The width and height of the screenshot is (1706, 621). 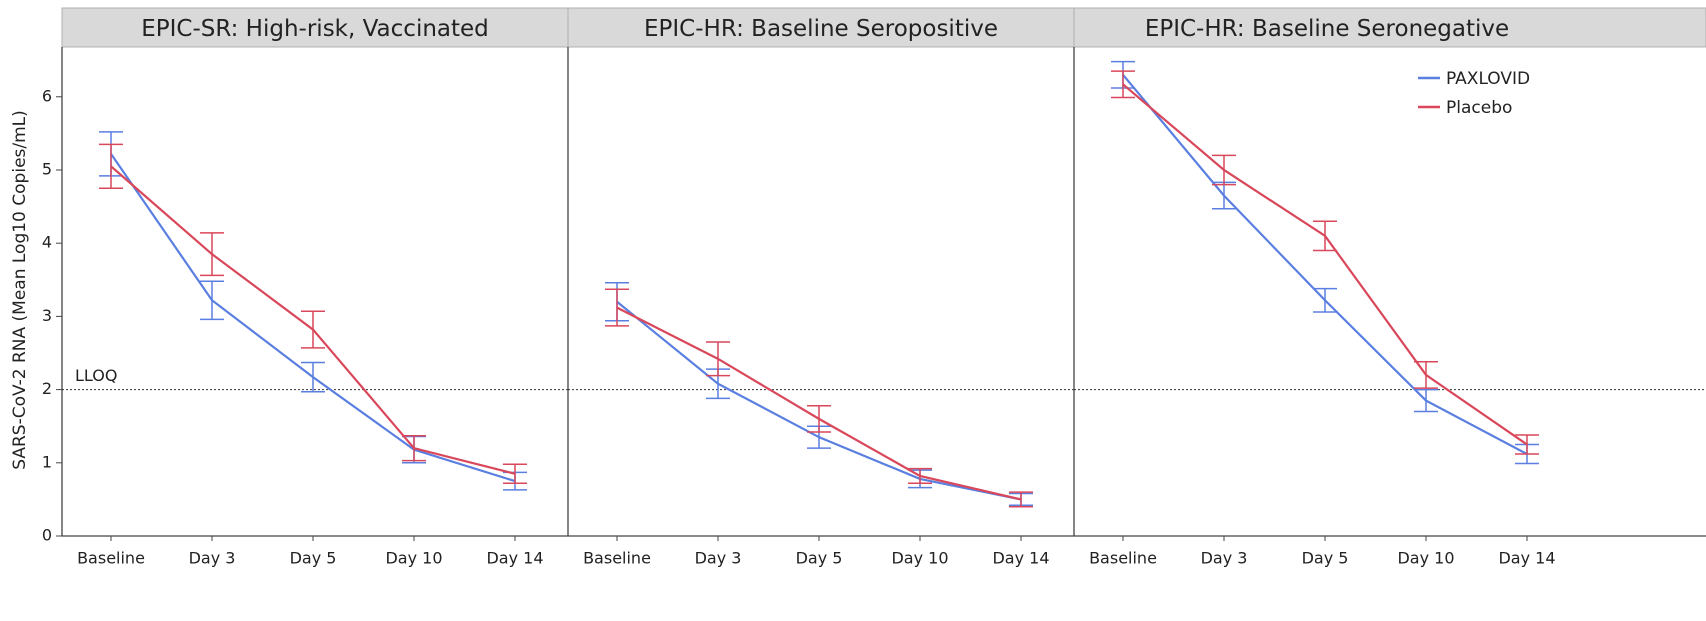 I want to click on panel-title: EPIC-HR: Baseline Seronegative, so click(x=1327, y=29).